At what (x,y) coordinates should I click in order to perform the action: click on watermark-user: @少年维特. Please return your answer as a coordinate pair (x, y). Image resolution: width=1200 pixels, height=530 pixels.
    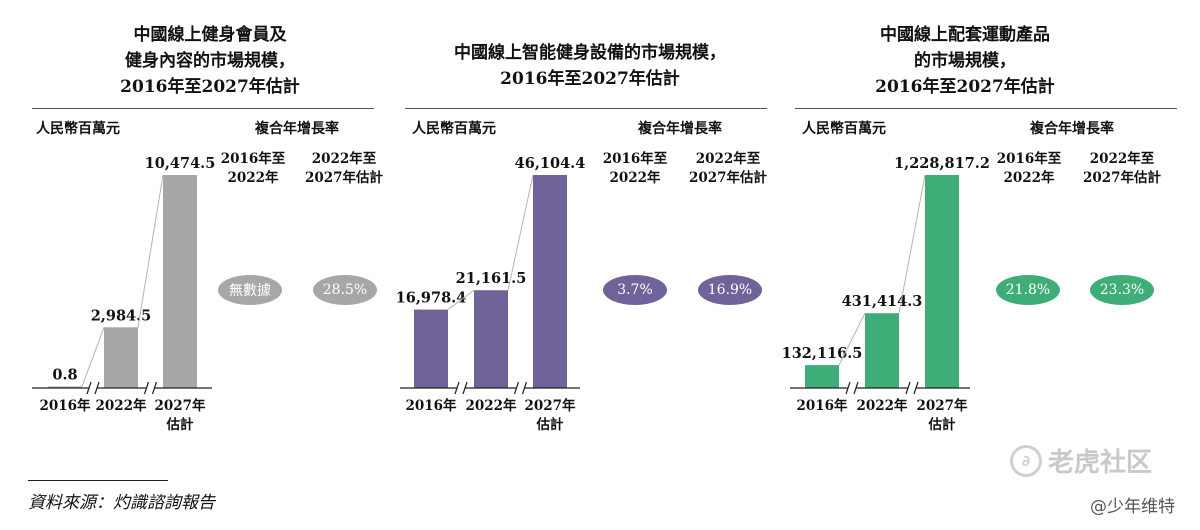
    Looking at the image, I should click on (1132, 507).